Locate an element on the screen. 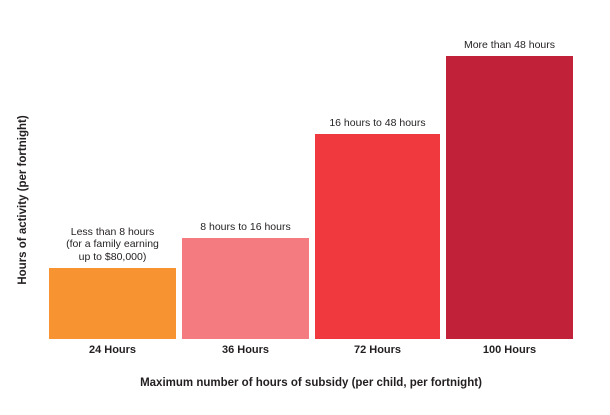  bar-group-2: 8 hours to 16 hours 36 Hours is located at coordinates (245, 288).